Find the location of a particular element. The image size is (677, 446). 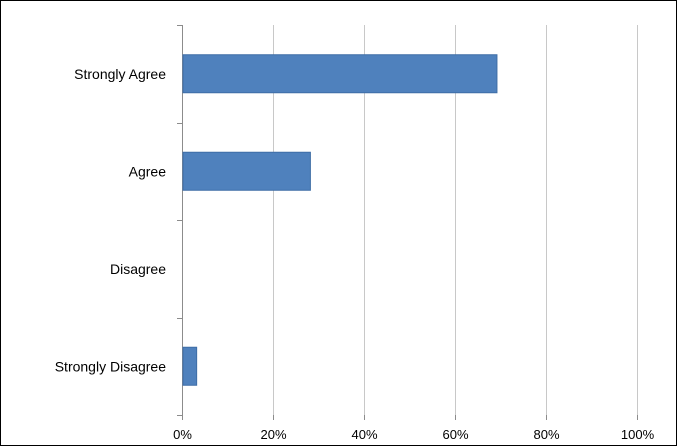

x-tick-label: 0% is located at coordinates (182, 434).